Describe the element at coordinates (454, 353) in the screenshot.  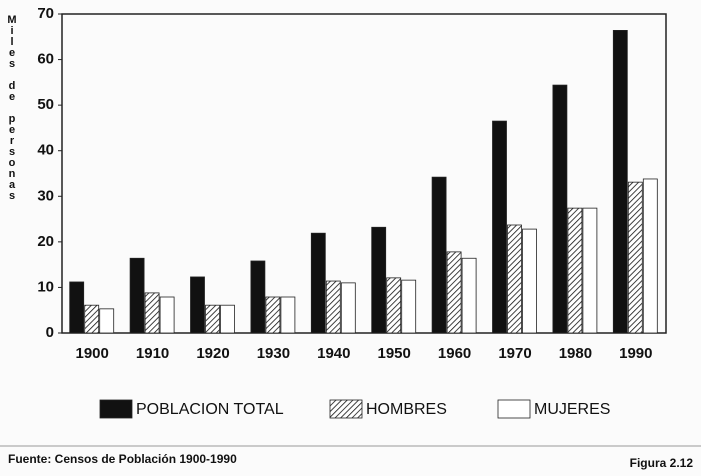
I see `x-tick-label: 1960` at that location.